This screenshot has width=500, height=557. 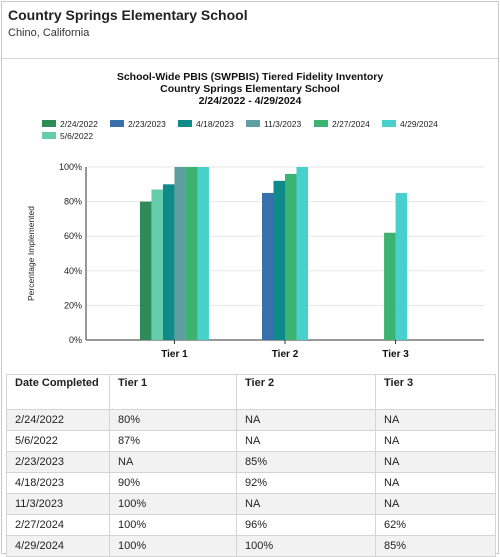 I want to click on cell-tier-1: 87%, so click(x=173, y=441).